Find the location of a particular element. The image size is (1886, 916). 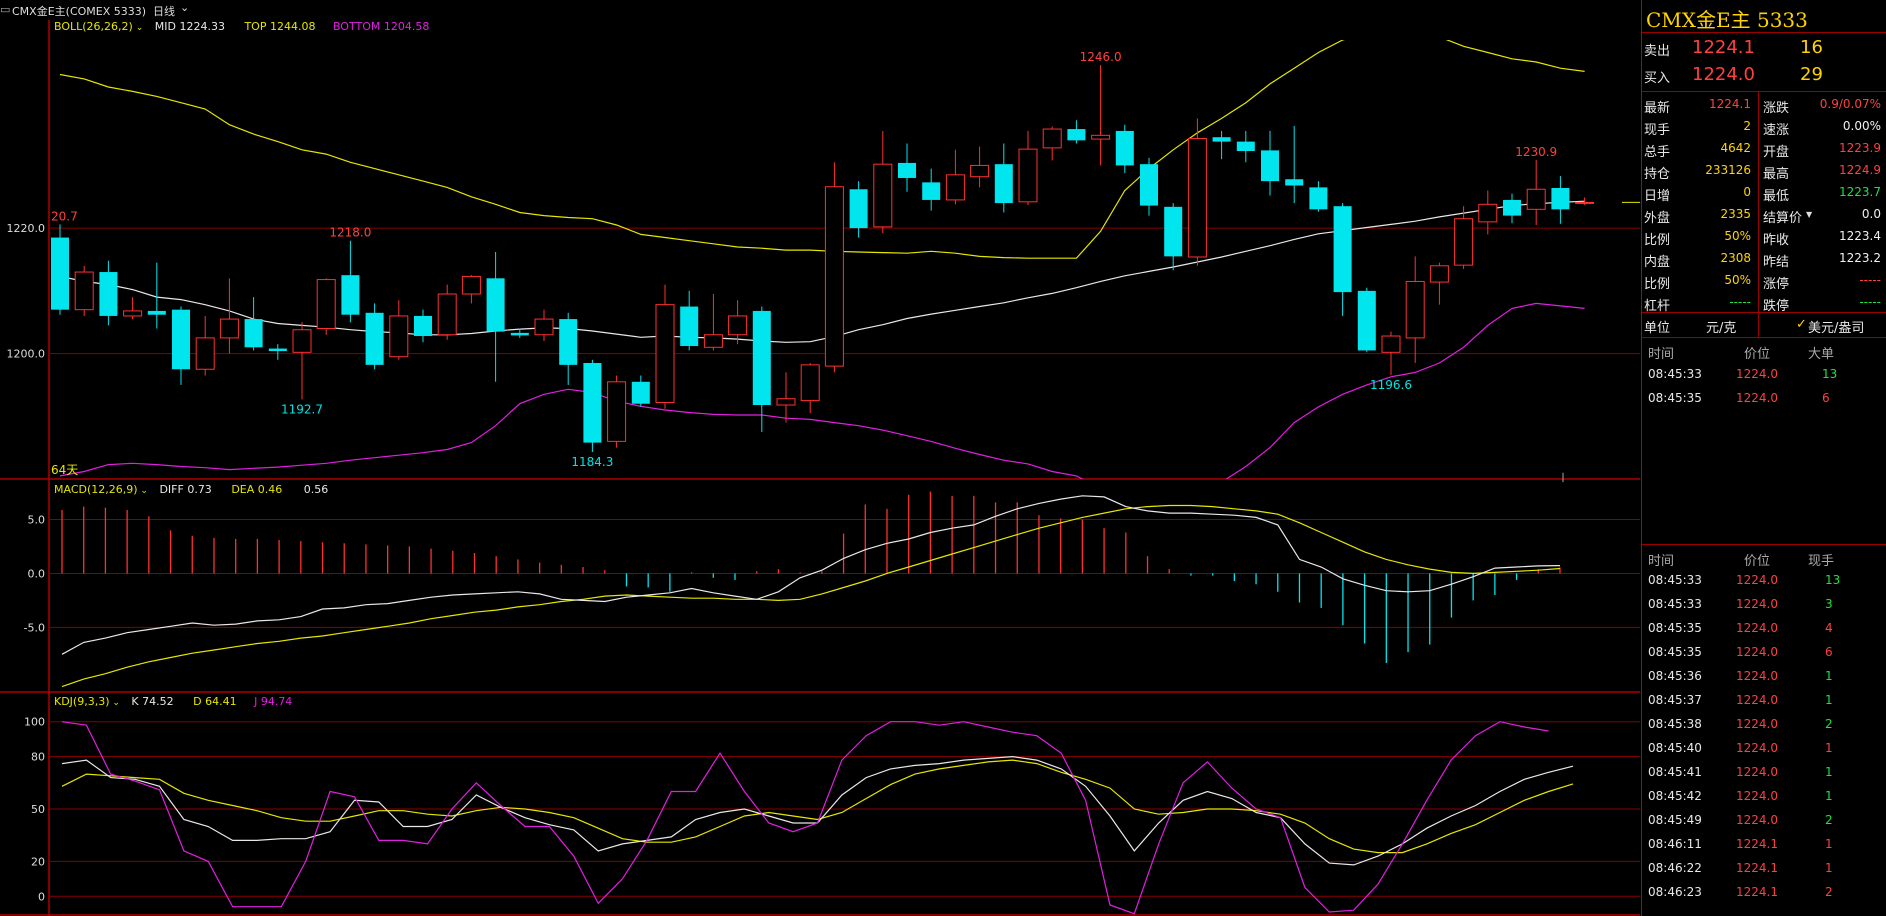

quote-field-row: 持仓 233126 最高 1224.9 is located at coordinates (1764, 171).